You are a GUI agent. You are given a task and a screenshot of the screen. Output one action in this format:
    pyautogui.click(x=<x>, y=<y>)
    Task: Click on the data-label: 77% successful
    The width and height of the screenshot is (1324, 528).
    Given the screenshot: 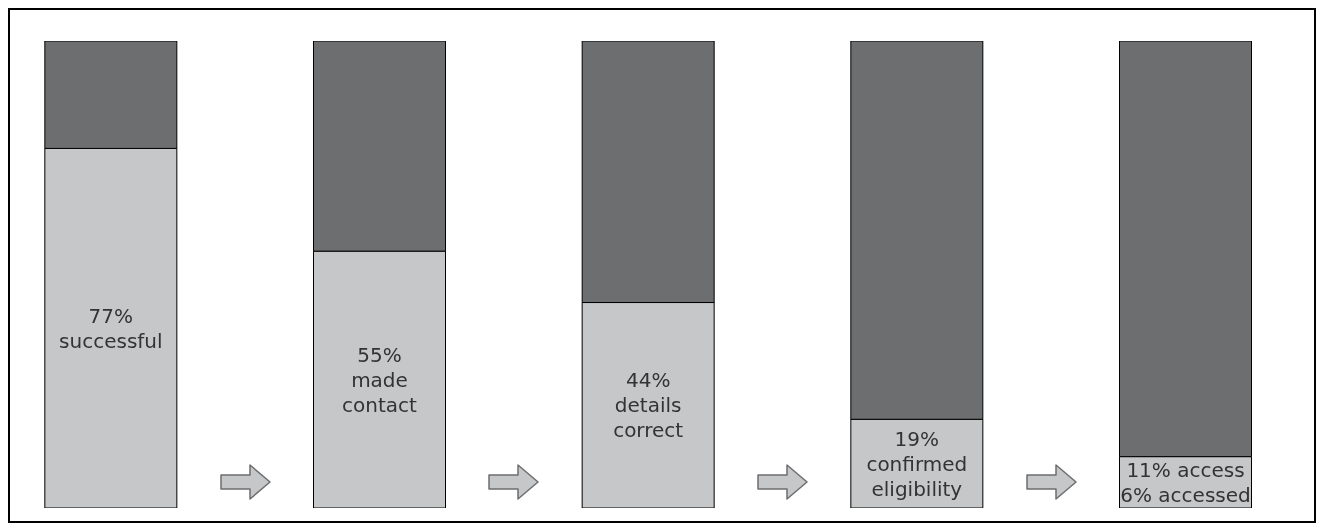 What is the action you would take?
    pyautogui.click(x=111, y=328)
    